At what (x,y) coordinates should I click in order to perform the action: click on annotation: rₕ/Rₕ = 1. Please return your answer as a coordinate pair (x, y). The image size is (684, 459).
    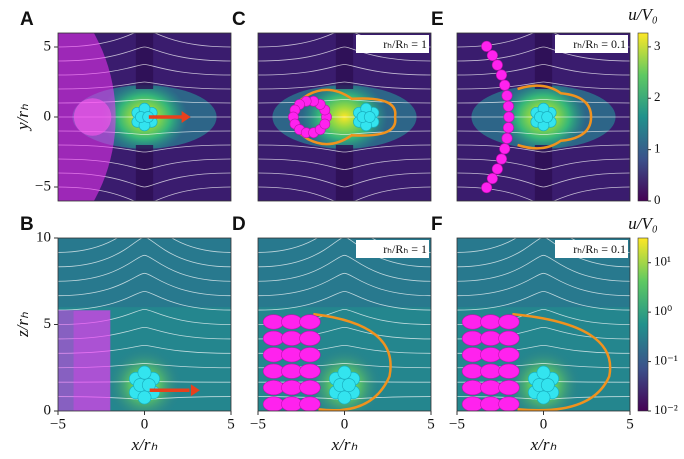
    Looking at the image, I should click on (405, 249).